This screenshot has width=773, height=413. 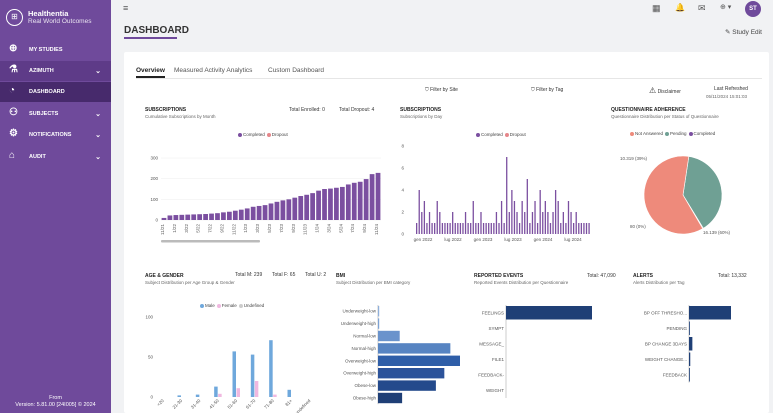 I want to click on pie-label: 80 (0%), so click(x=638, y=226).